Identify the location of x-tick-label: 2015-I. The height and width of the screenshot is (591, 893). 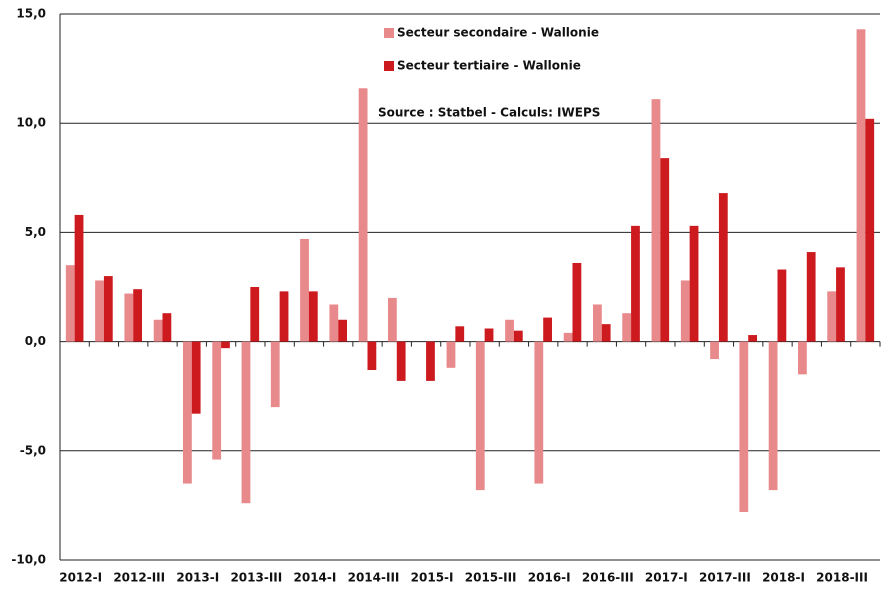
(432, 578).